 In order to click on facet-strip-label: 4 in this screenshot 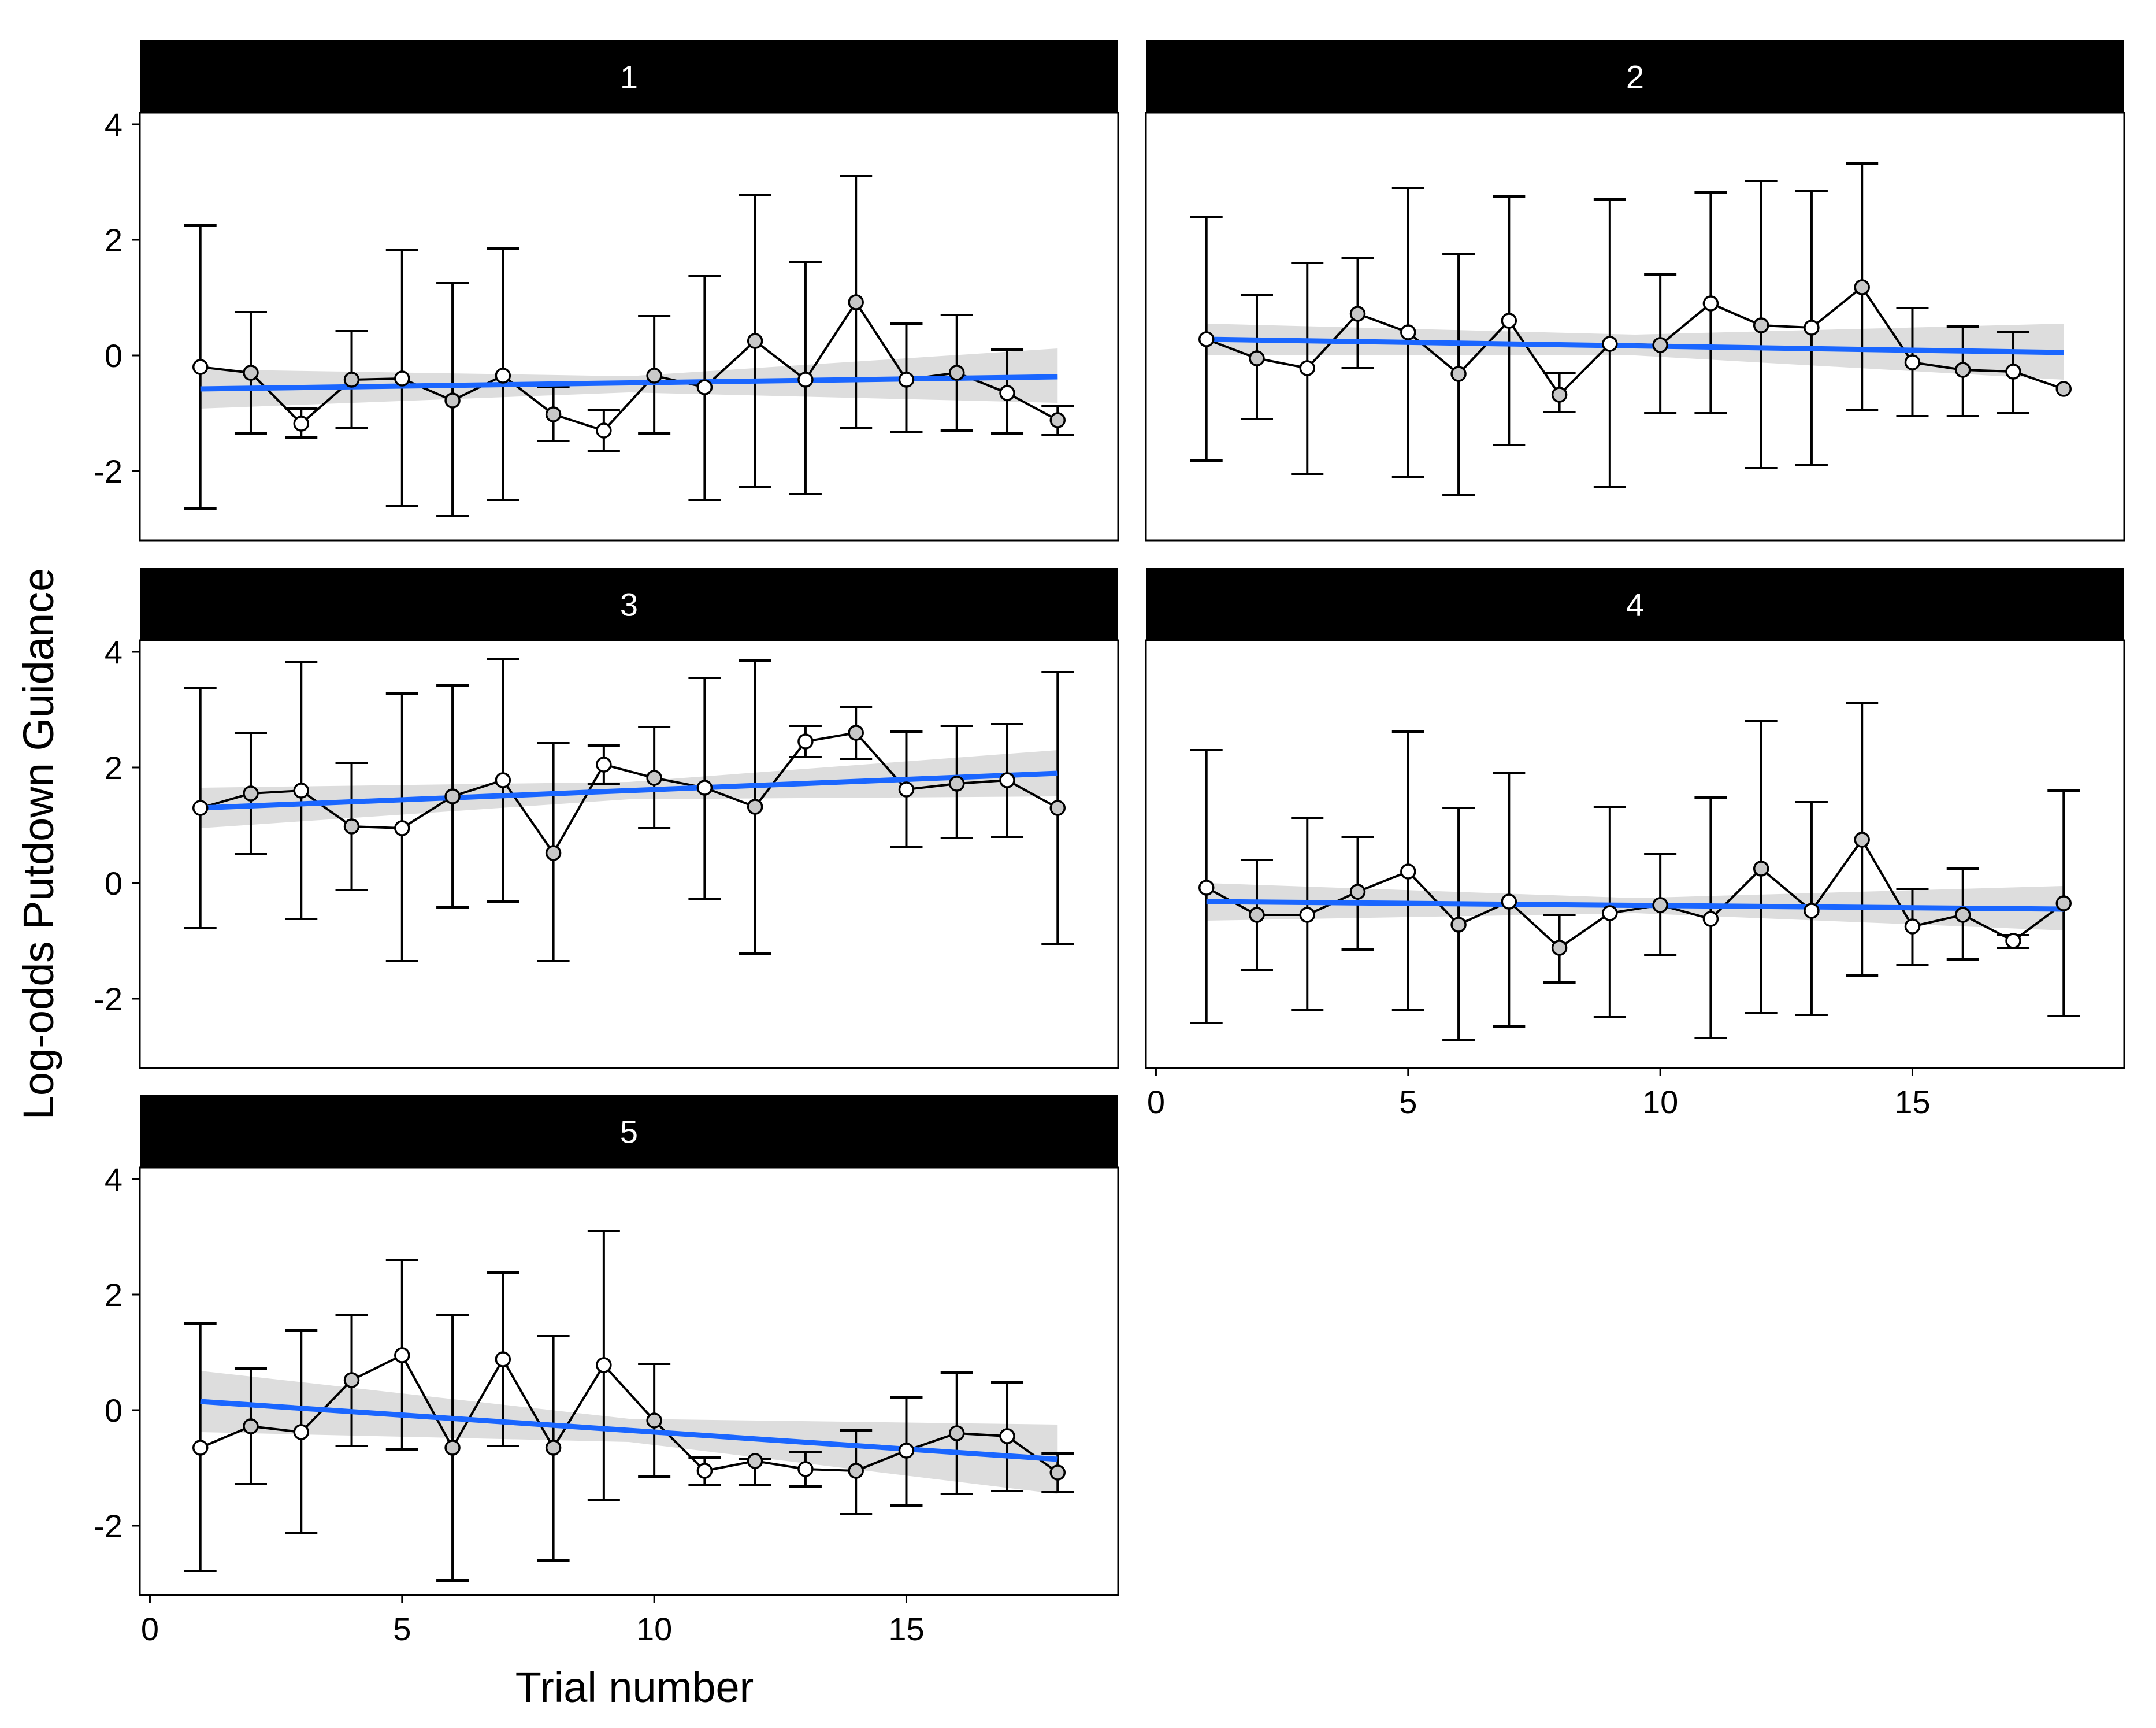, I will do `click(1635, 605)`.